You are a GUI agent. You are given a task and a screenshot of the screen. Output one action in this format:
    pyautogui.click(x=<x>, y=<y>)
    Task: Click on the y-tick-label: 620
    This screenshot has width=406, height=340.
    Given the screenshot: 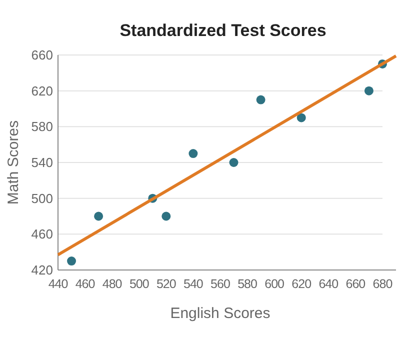 What is the action you would take?
    pyautogui.click(x=42, y=90)
    